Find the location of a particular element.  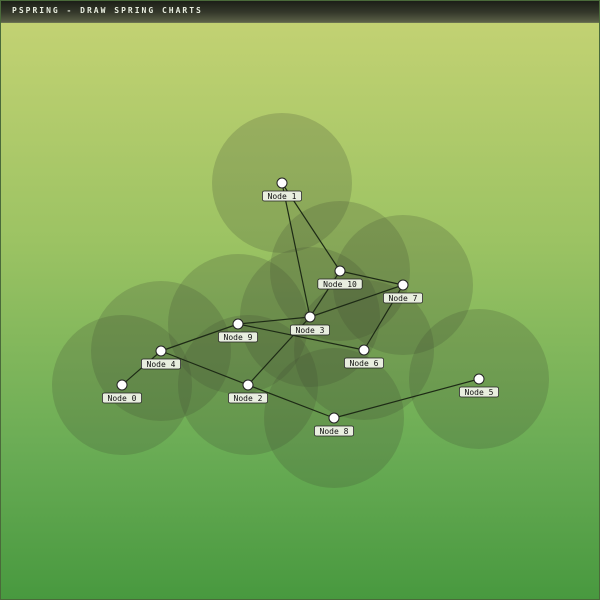

window-title: PSPRING - DRAW SPRING CHARTS is located at coordinates (107, 10).